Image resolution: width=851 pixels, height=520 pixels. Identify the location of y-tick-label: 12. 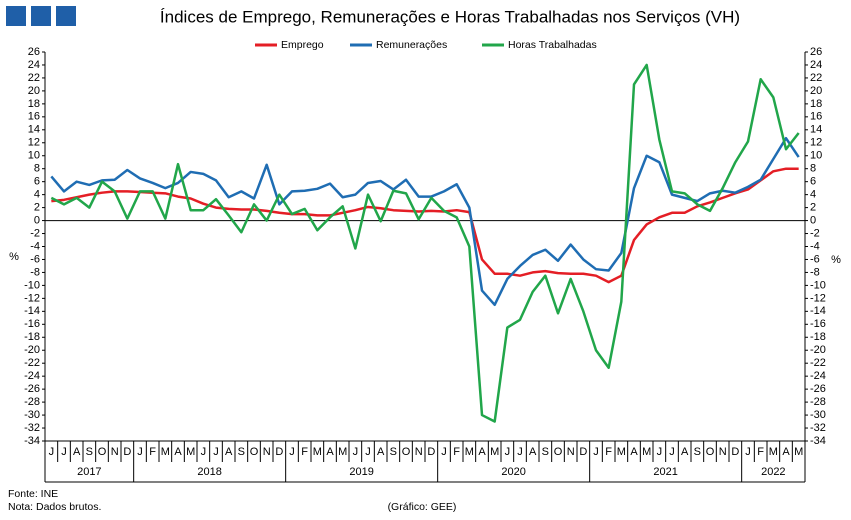
(34, 143).